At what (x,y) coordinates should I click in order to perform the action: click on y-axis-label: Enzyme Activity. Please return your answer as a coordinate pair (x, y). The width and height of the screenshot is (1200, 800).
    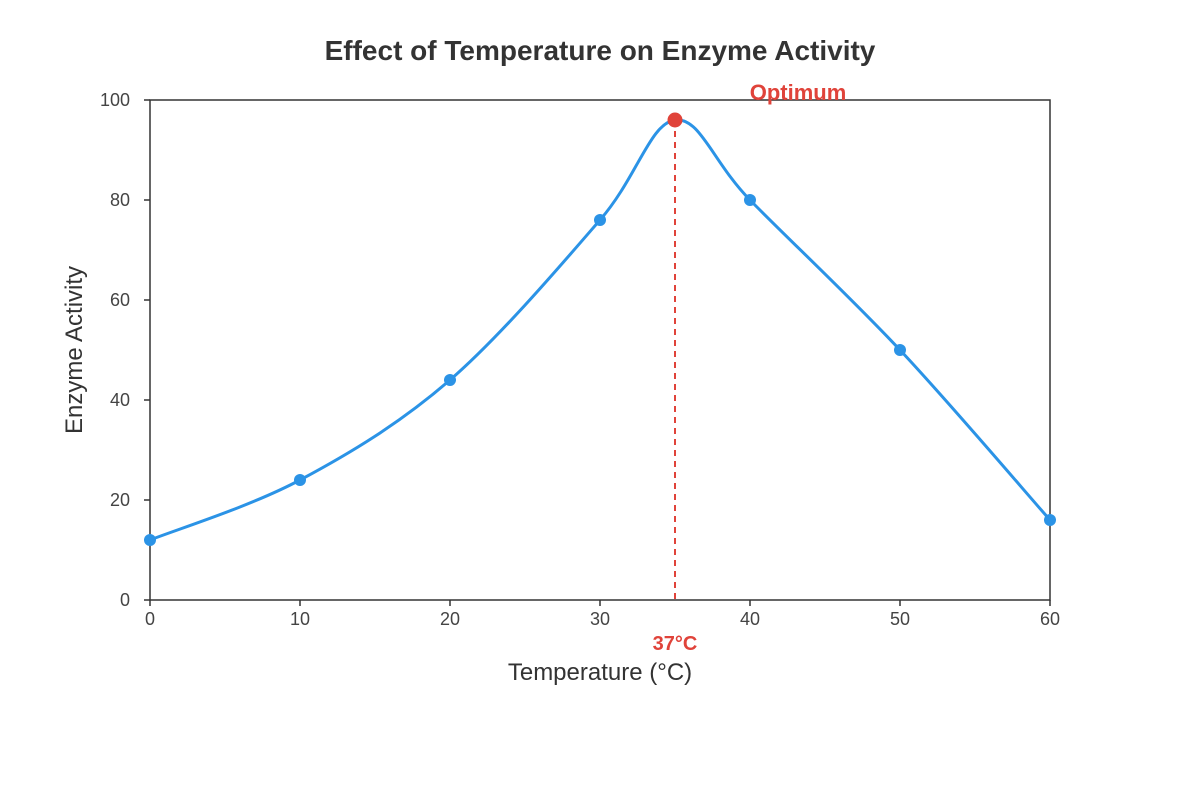
    Looking at the image, I should click on (74, 350).